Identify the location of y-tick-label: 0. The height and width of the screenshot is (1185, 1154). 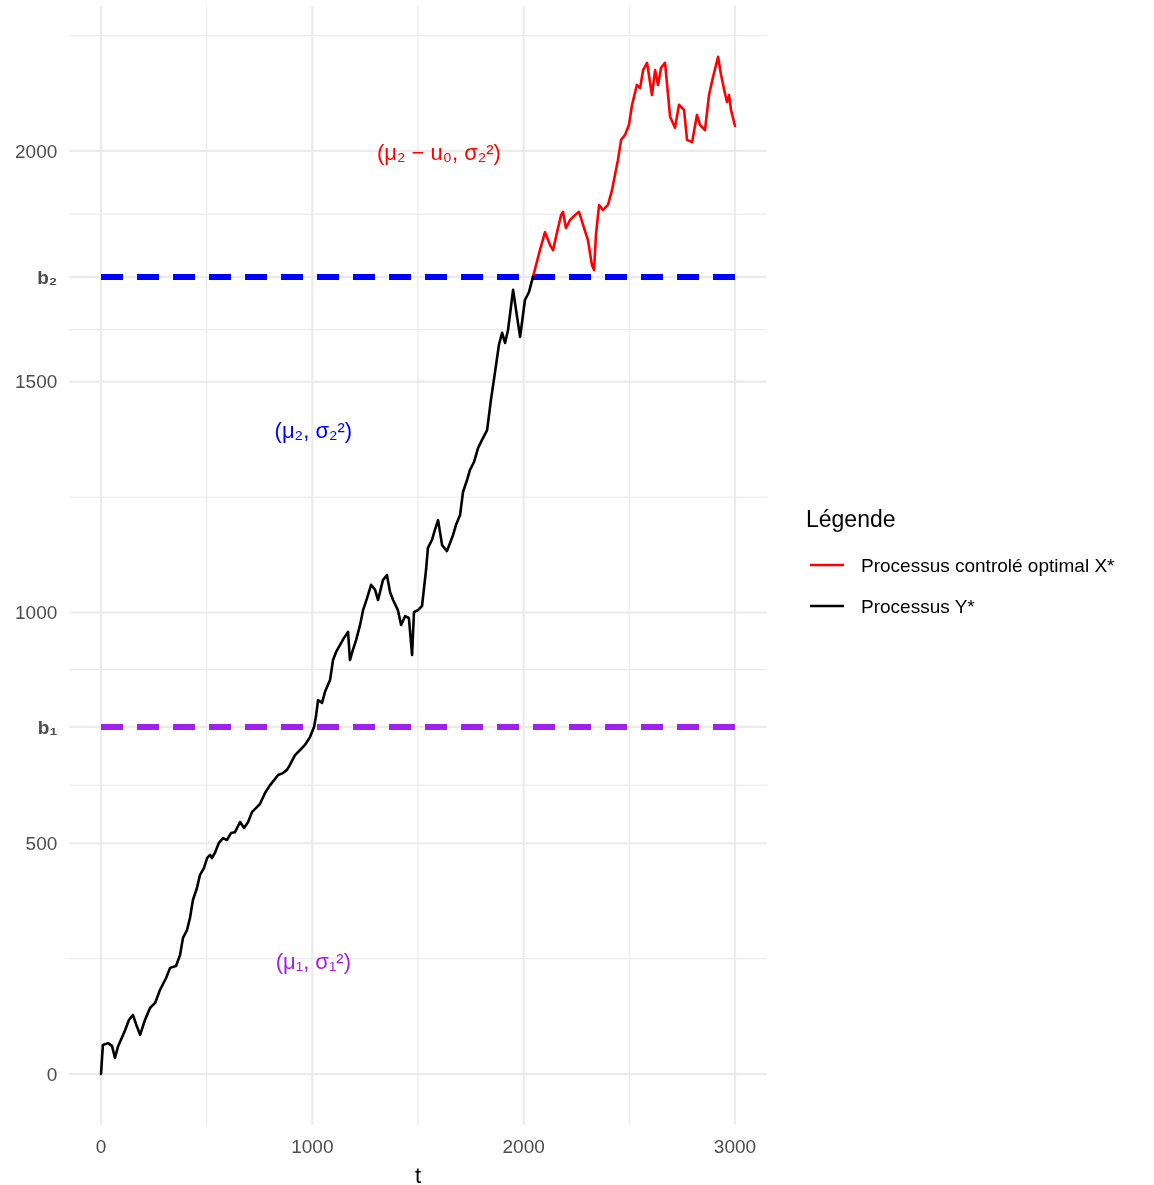
(52, 1074).